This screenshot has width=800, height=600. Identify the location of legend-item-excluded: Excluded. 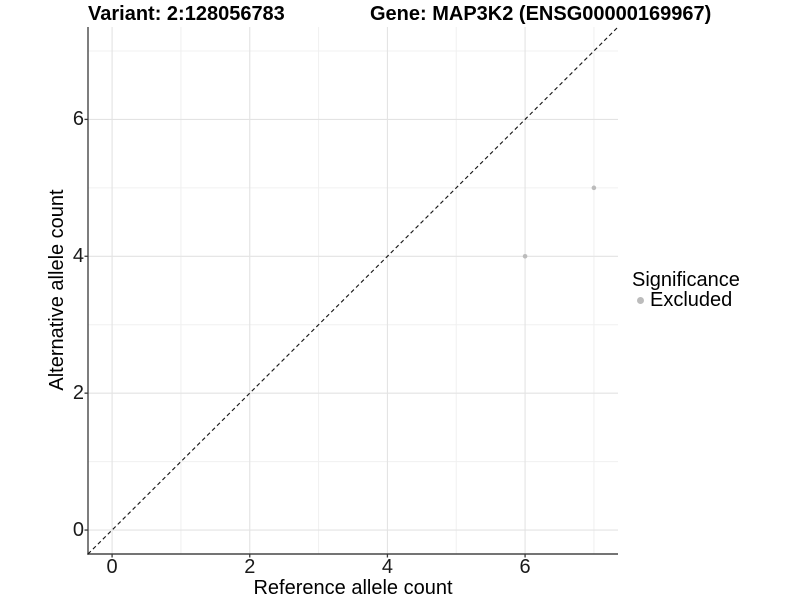
(686, 300).